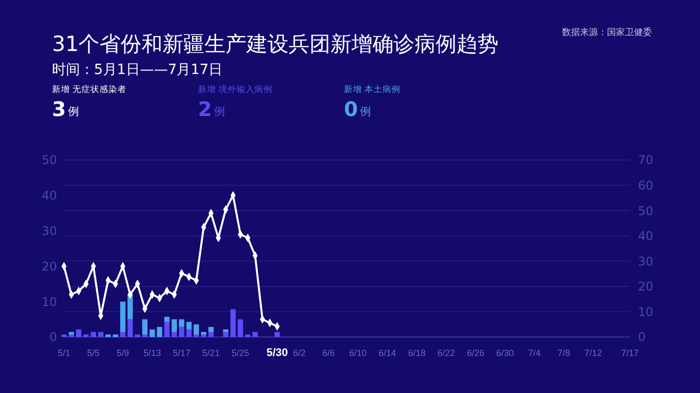 The width and height of the screenshot is (700, 393). Describe the element at coordinates (642, 337) in the screenshot. I see `y2-tick-label: 0` at that location.